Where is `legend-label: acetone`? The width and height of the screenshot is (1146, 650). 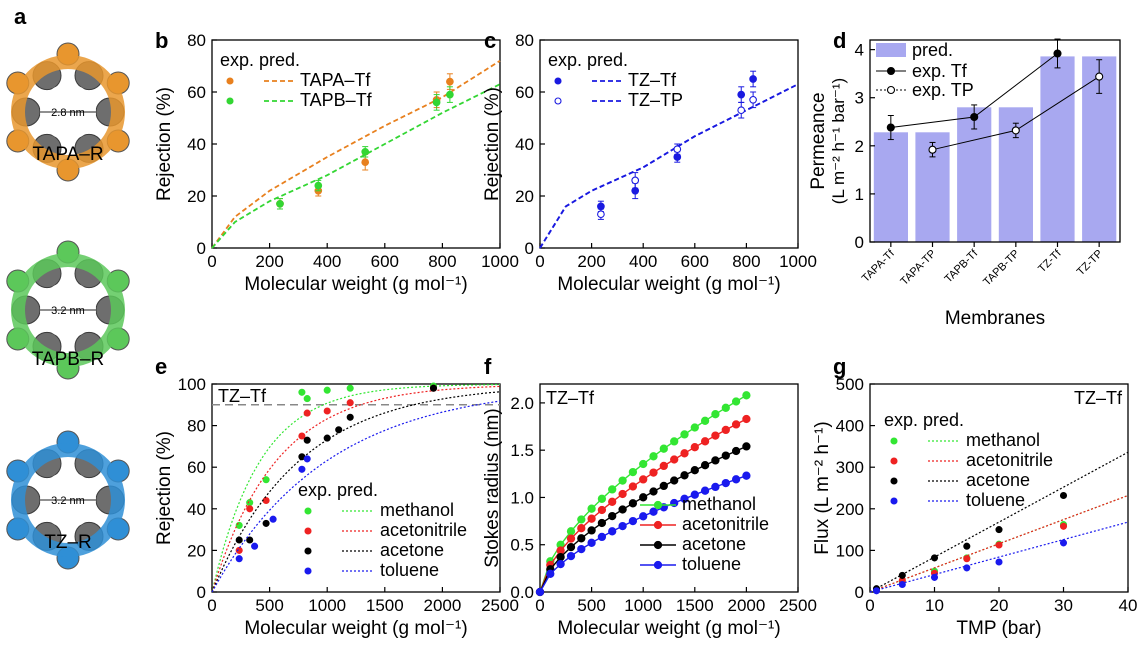
legend-label: acetone is located at coordinates (412, 550).